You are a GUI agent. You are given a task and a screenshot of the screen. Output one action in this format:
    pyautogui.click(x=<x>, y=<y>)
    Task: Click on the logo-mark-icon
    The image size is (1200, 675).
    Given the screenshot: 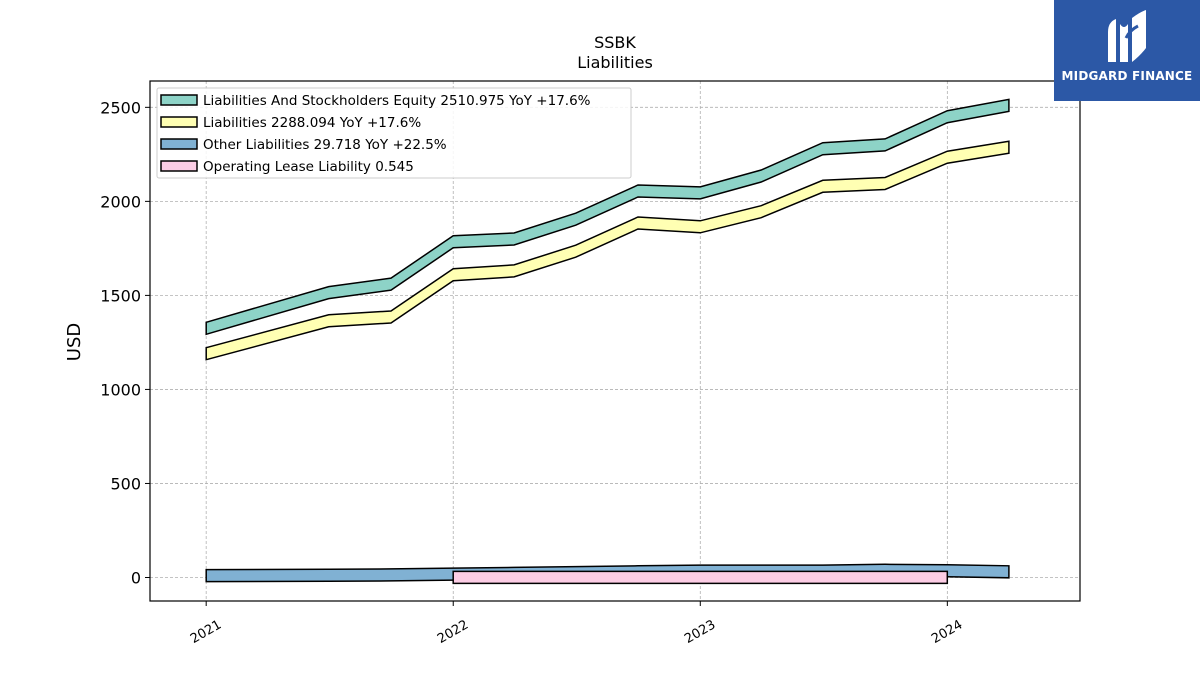 What is the action you would take?
    pyautogui.click(x=1127, y=36)
    